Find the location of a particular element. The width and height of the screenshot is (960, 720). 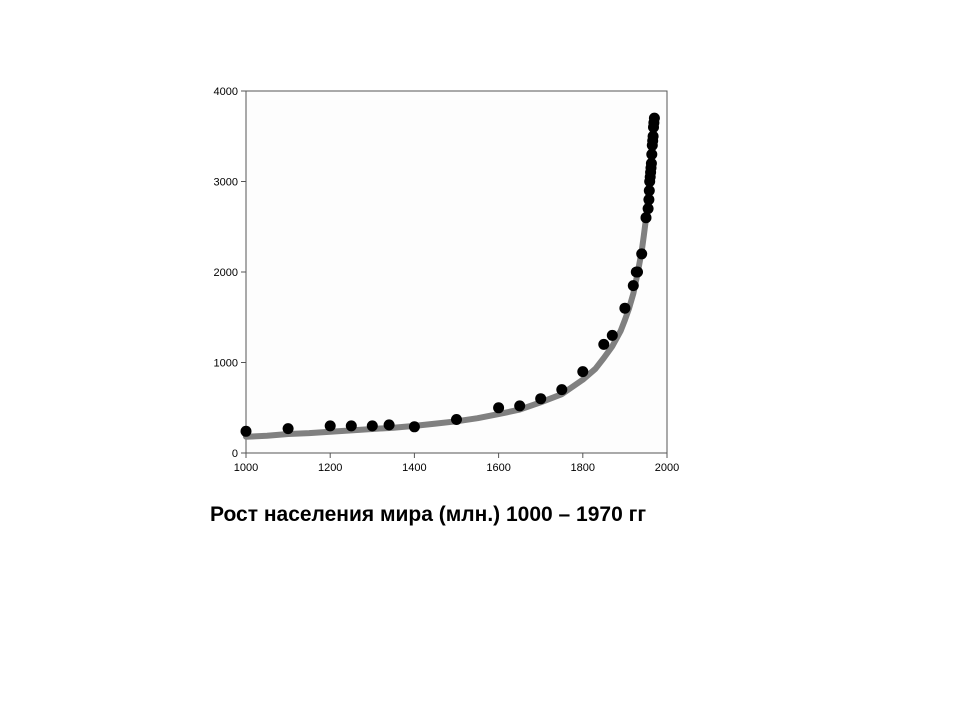

x-tick-label: 1600 is located at coordinates (498, 468).